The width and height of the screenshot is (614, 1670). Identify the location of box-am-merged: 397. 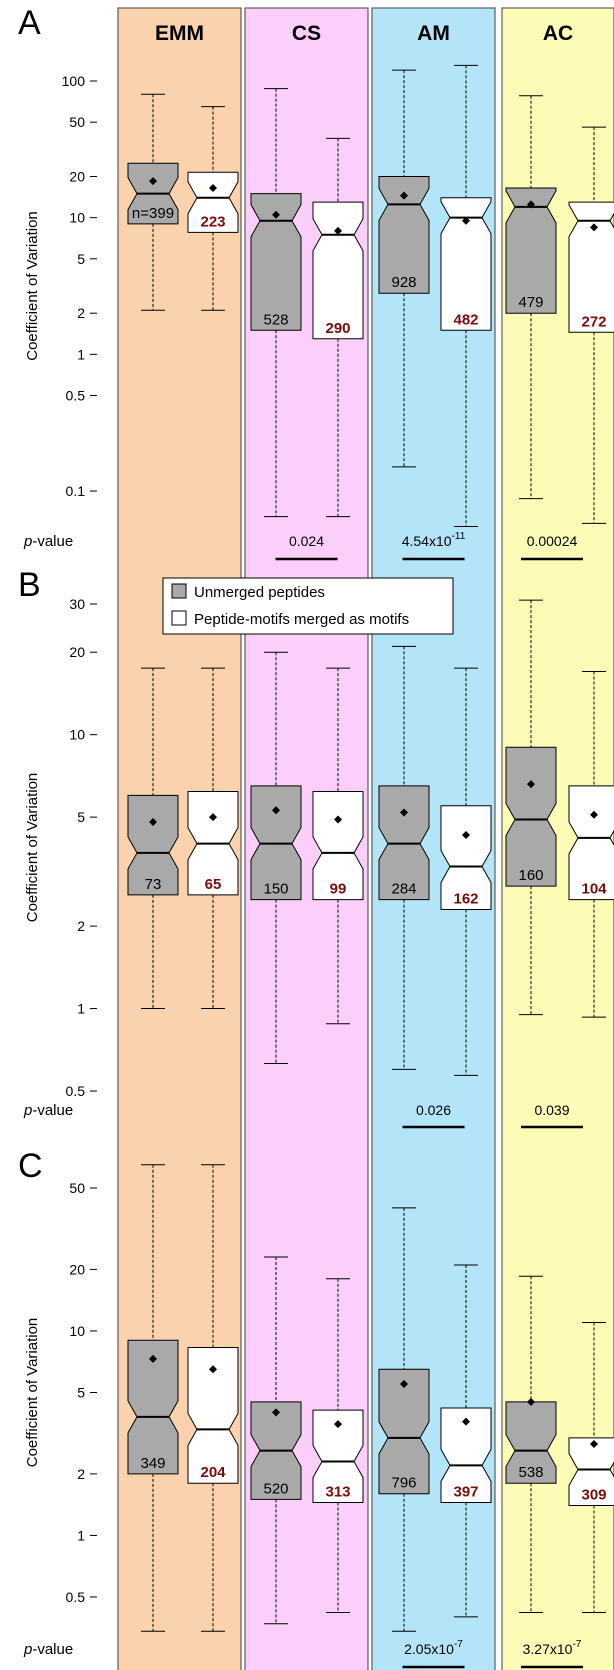
(466, 1441).